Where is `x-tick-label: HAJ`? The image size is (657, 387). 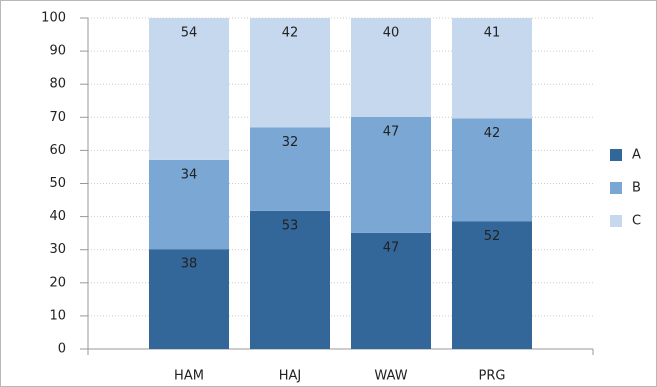
x-tick-label: HAJ is located at coordinates (290, 376).